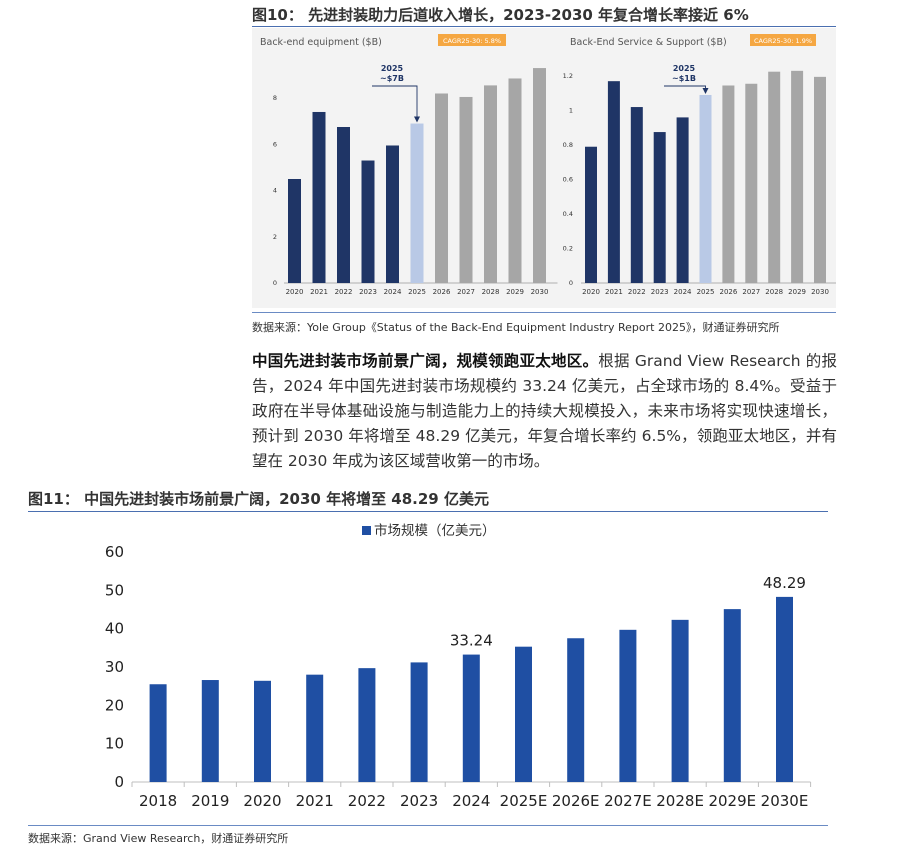 The width and height of the screenshot is (898, 847). I want to click on x-tick-label: 2028E, so click(680, 801).